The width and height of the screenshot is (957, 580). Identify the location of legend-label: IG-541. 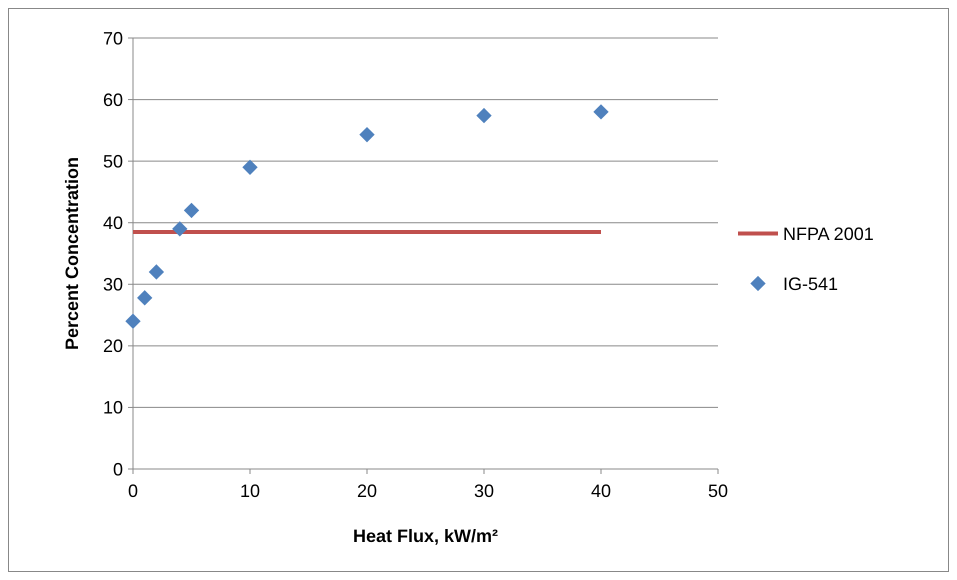
(810, 284).